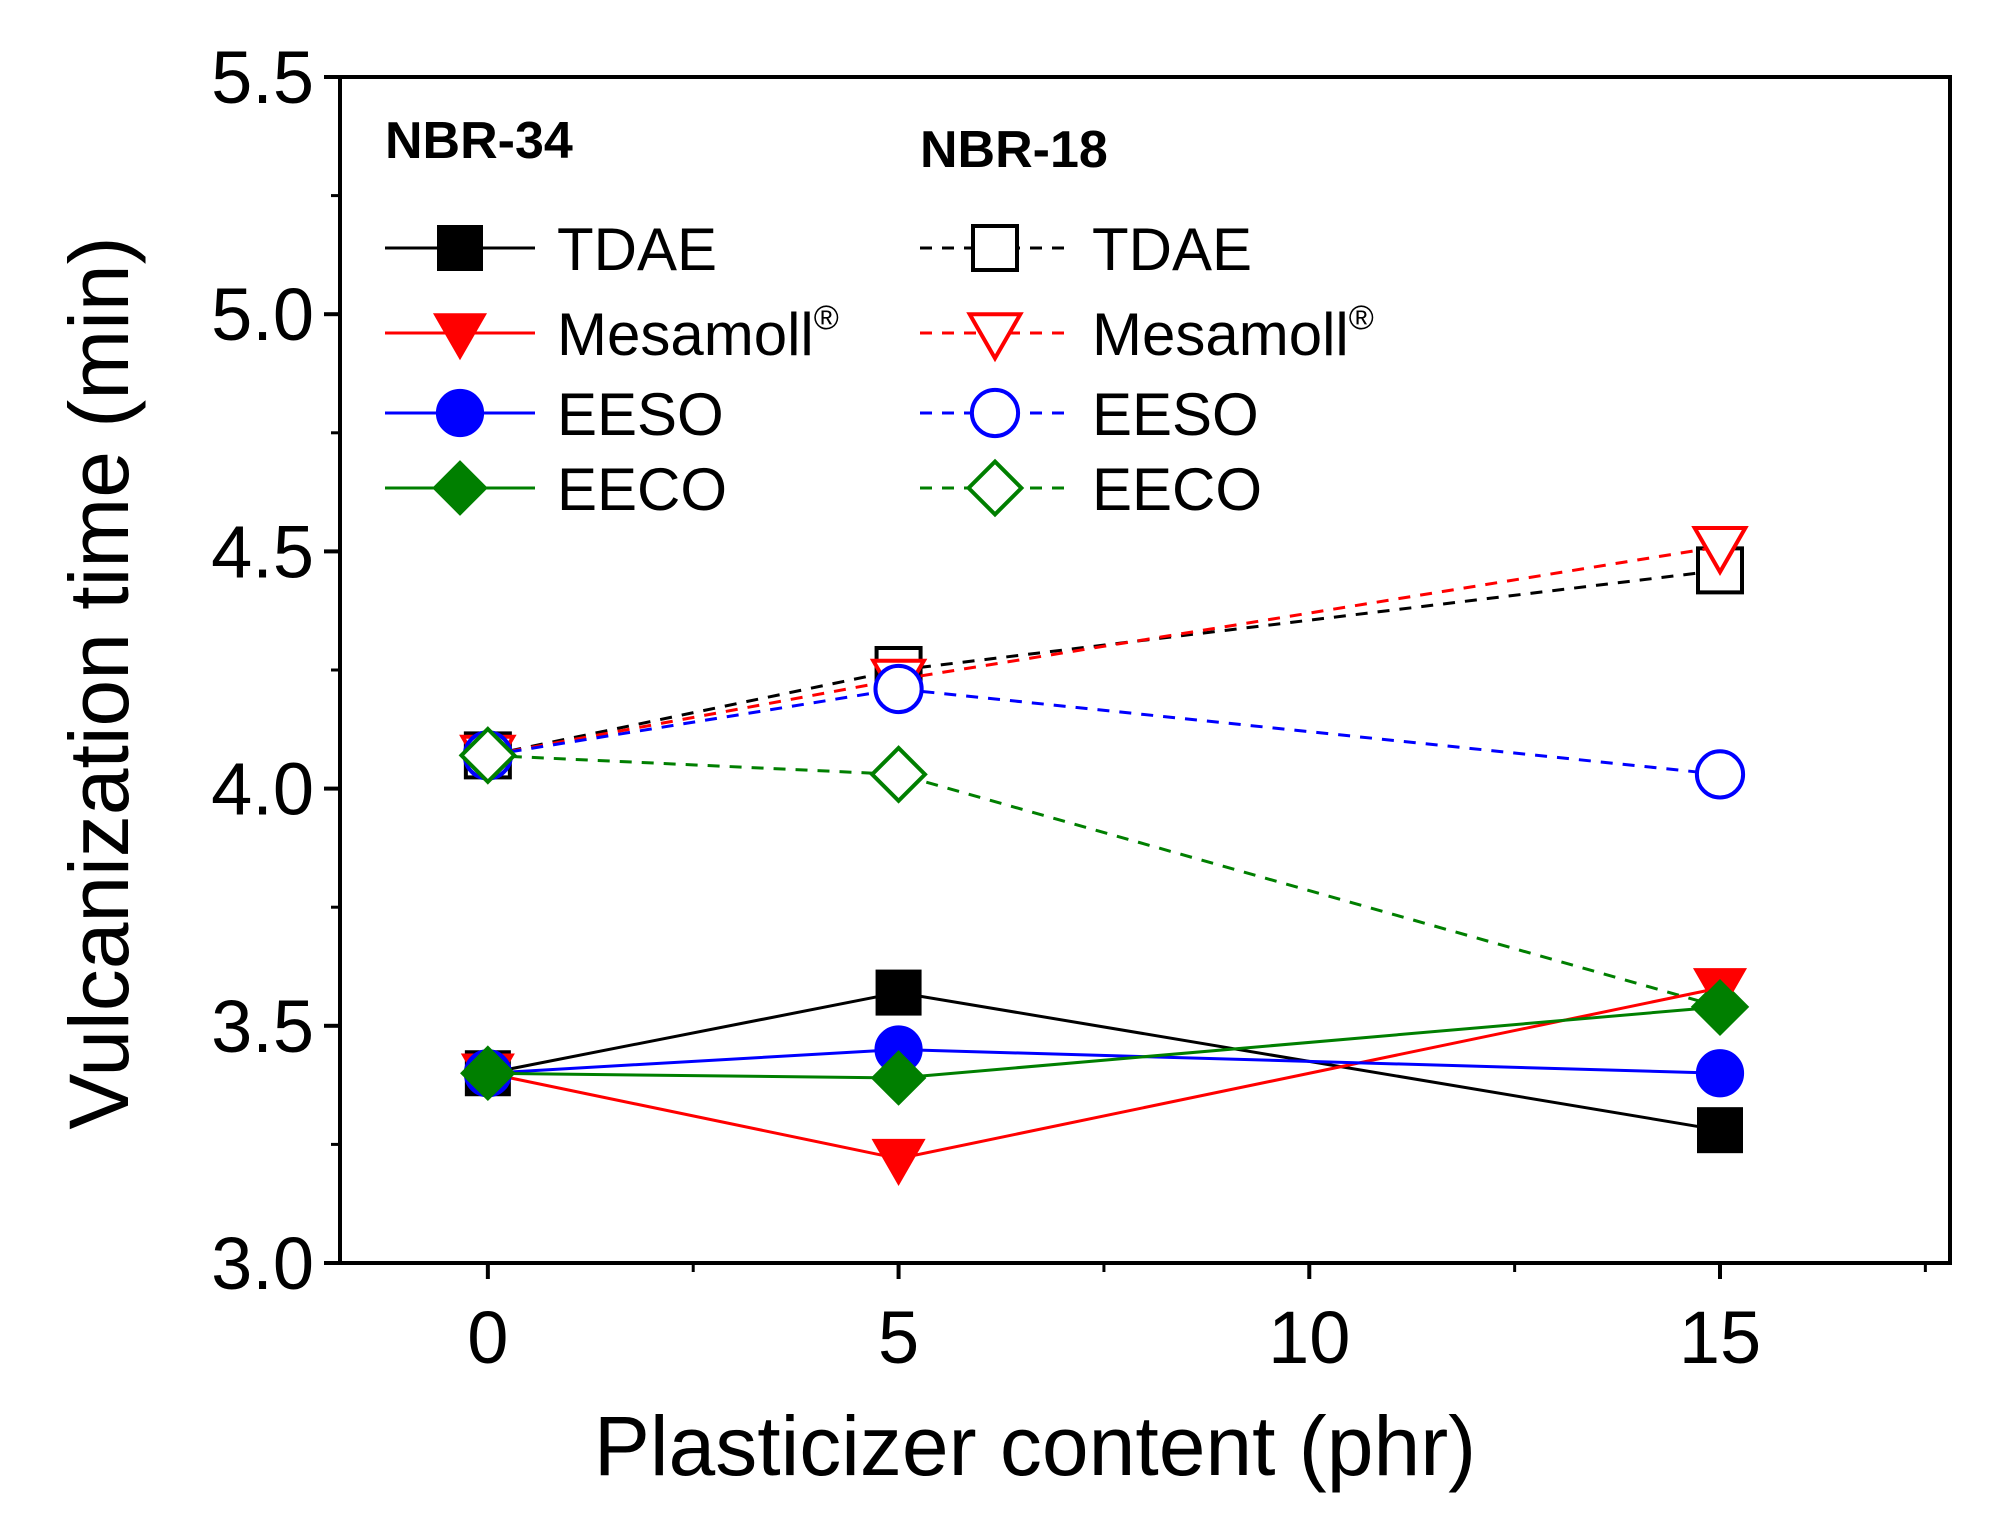  What do you see at coordinates (1104, 1042) in the screenshot?
I see `series-nbr-34-eeco` at bounding box center [1104, 1042].